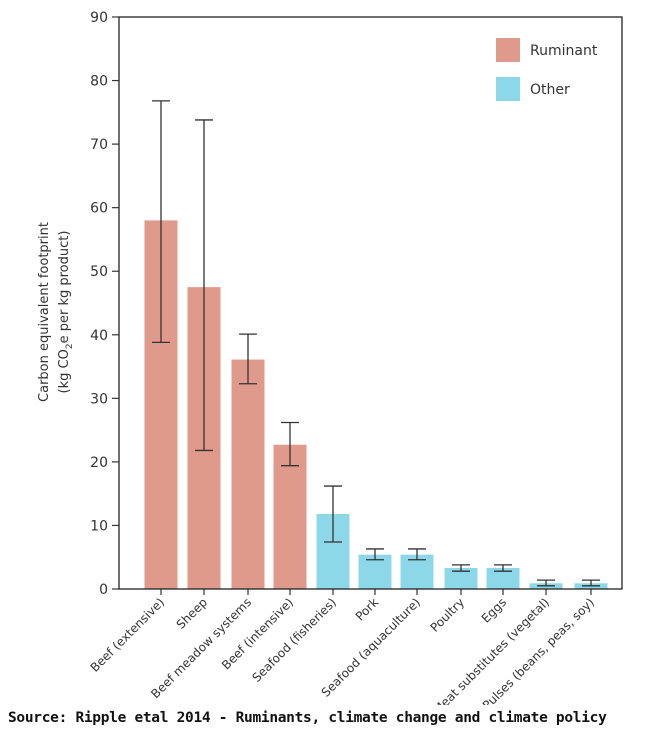 This screenshot has width=645, height=733. I want to click on x-tick-label-3: Beef (intensive), so click(257, 633).